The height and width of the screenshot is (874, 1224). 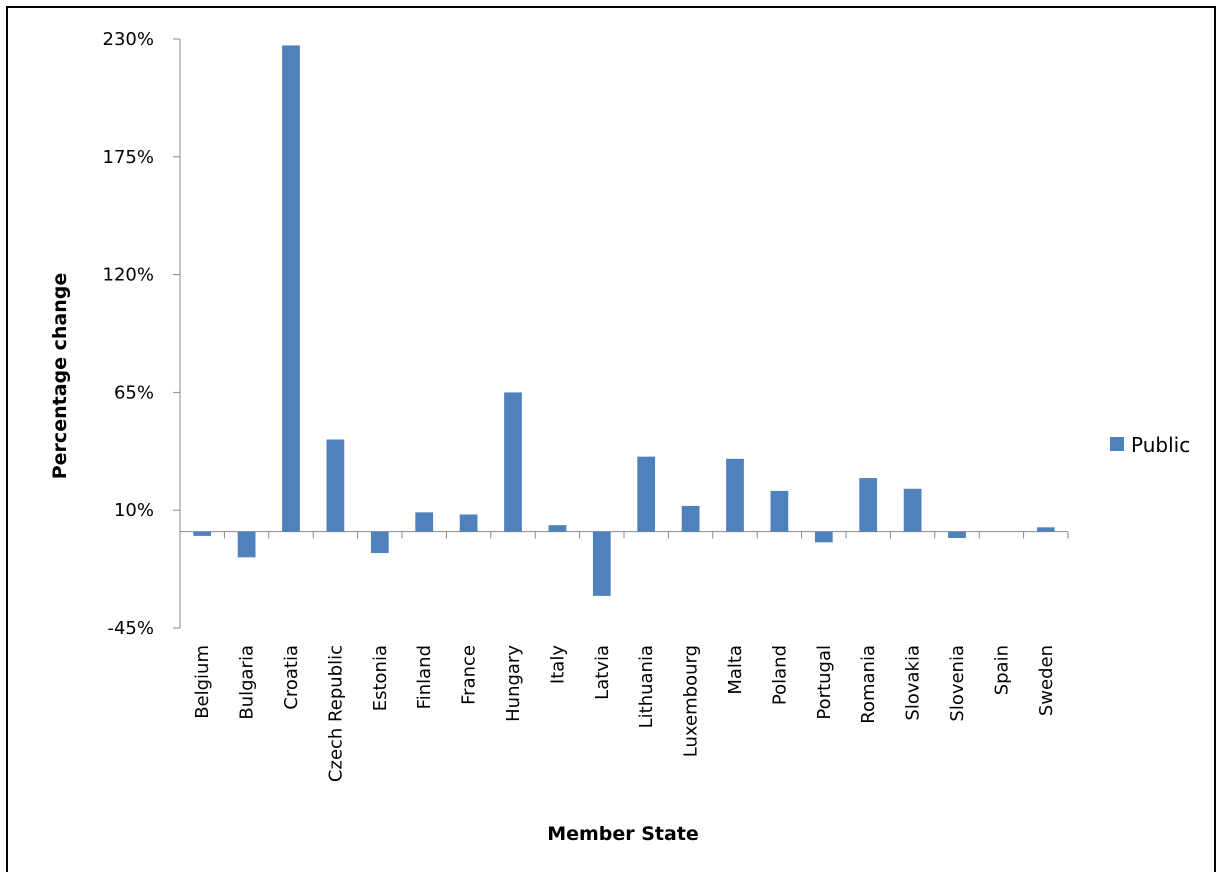 I want to click on bar-slovenia, so click(x=957, y=535).